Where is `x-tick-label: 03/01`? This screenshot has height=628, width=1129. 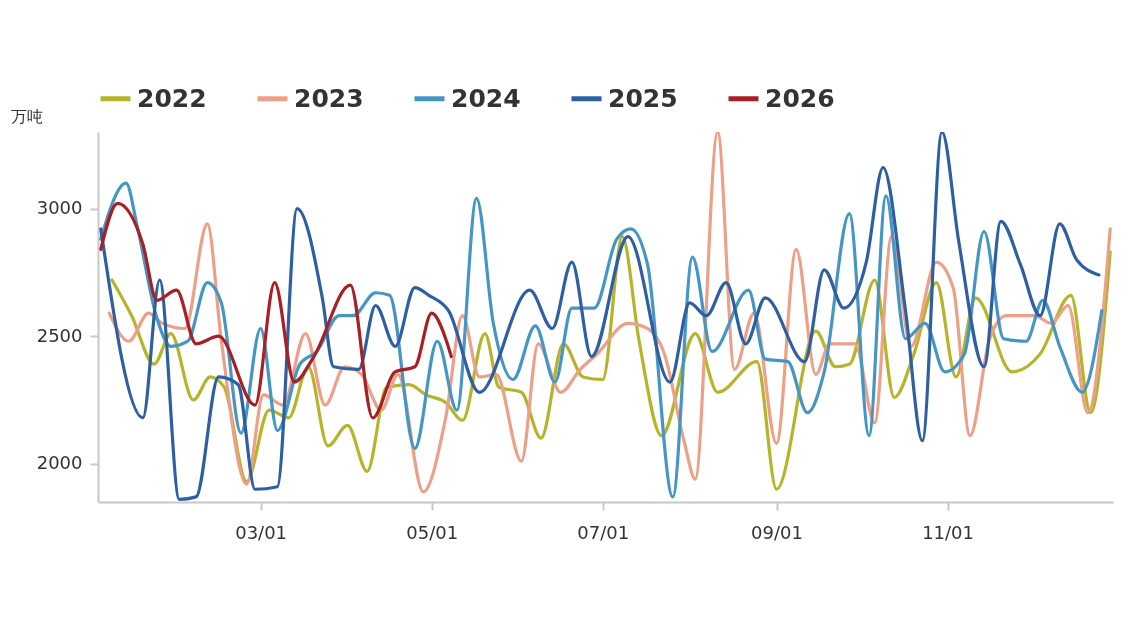
x-tick-label: 03/01 is located at coordinates (261, 532).